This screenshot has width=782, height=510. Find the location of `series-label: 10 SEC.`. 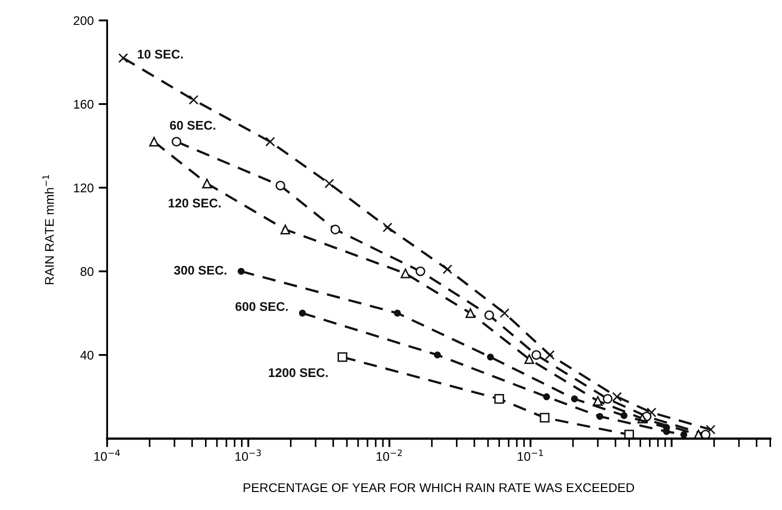

series-label: 10 SEC. is located at coordinates (160, 54).